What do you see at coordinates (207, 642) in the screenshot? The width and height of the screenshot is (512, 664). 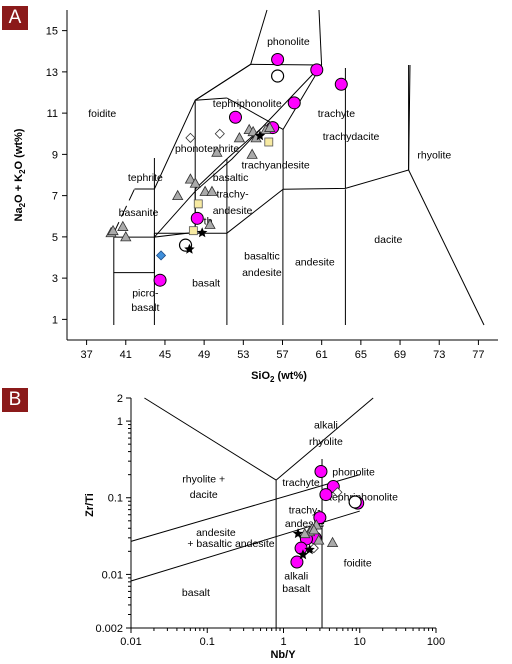 I see `wf-x-tick-label: 0.1` at bounding box center [207, 642].